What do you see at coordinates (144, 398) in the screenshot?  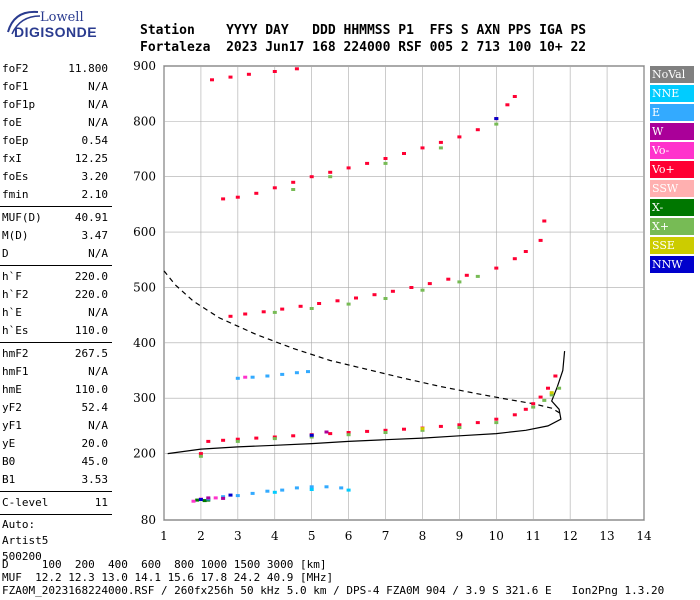 I see `y-tick-label: 300` at bounding box center [144, 398].